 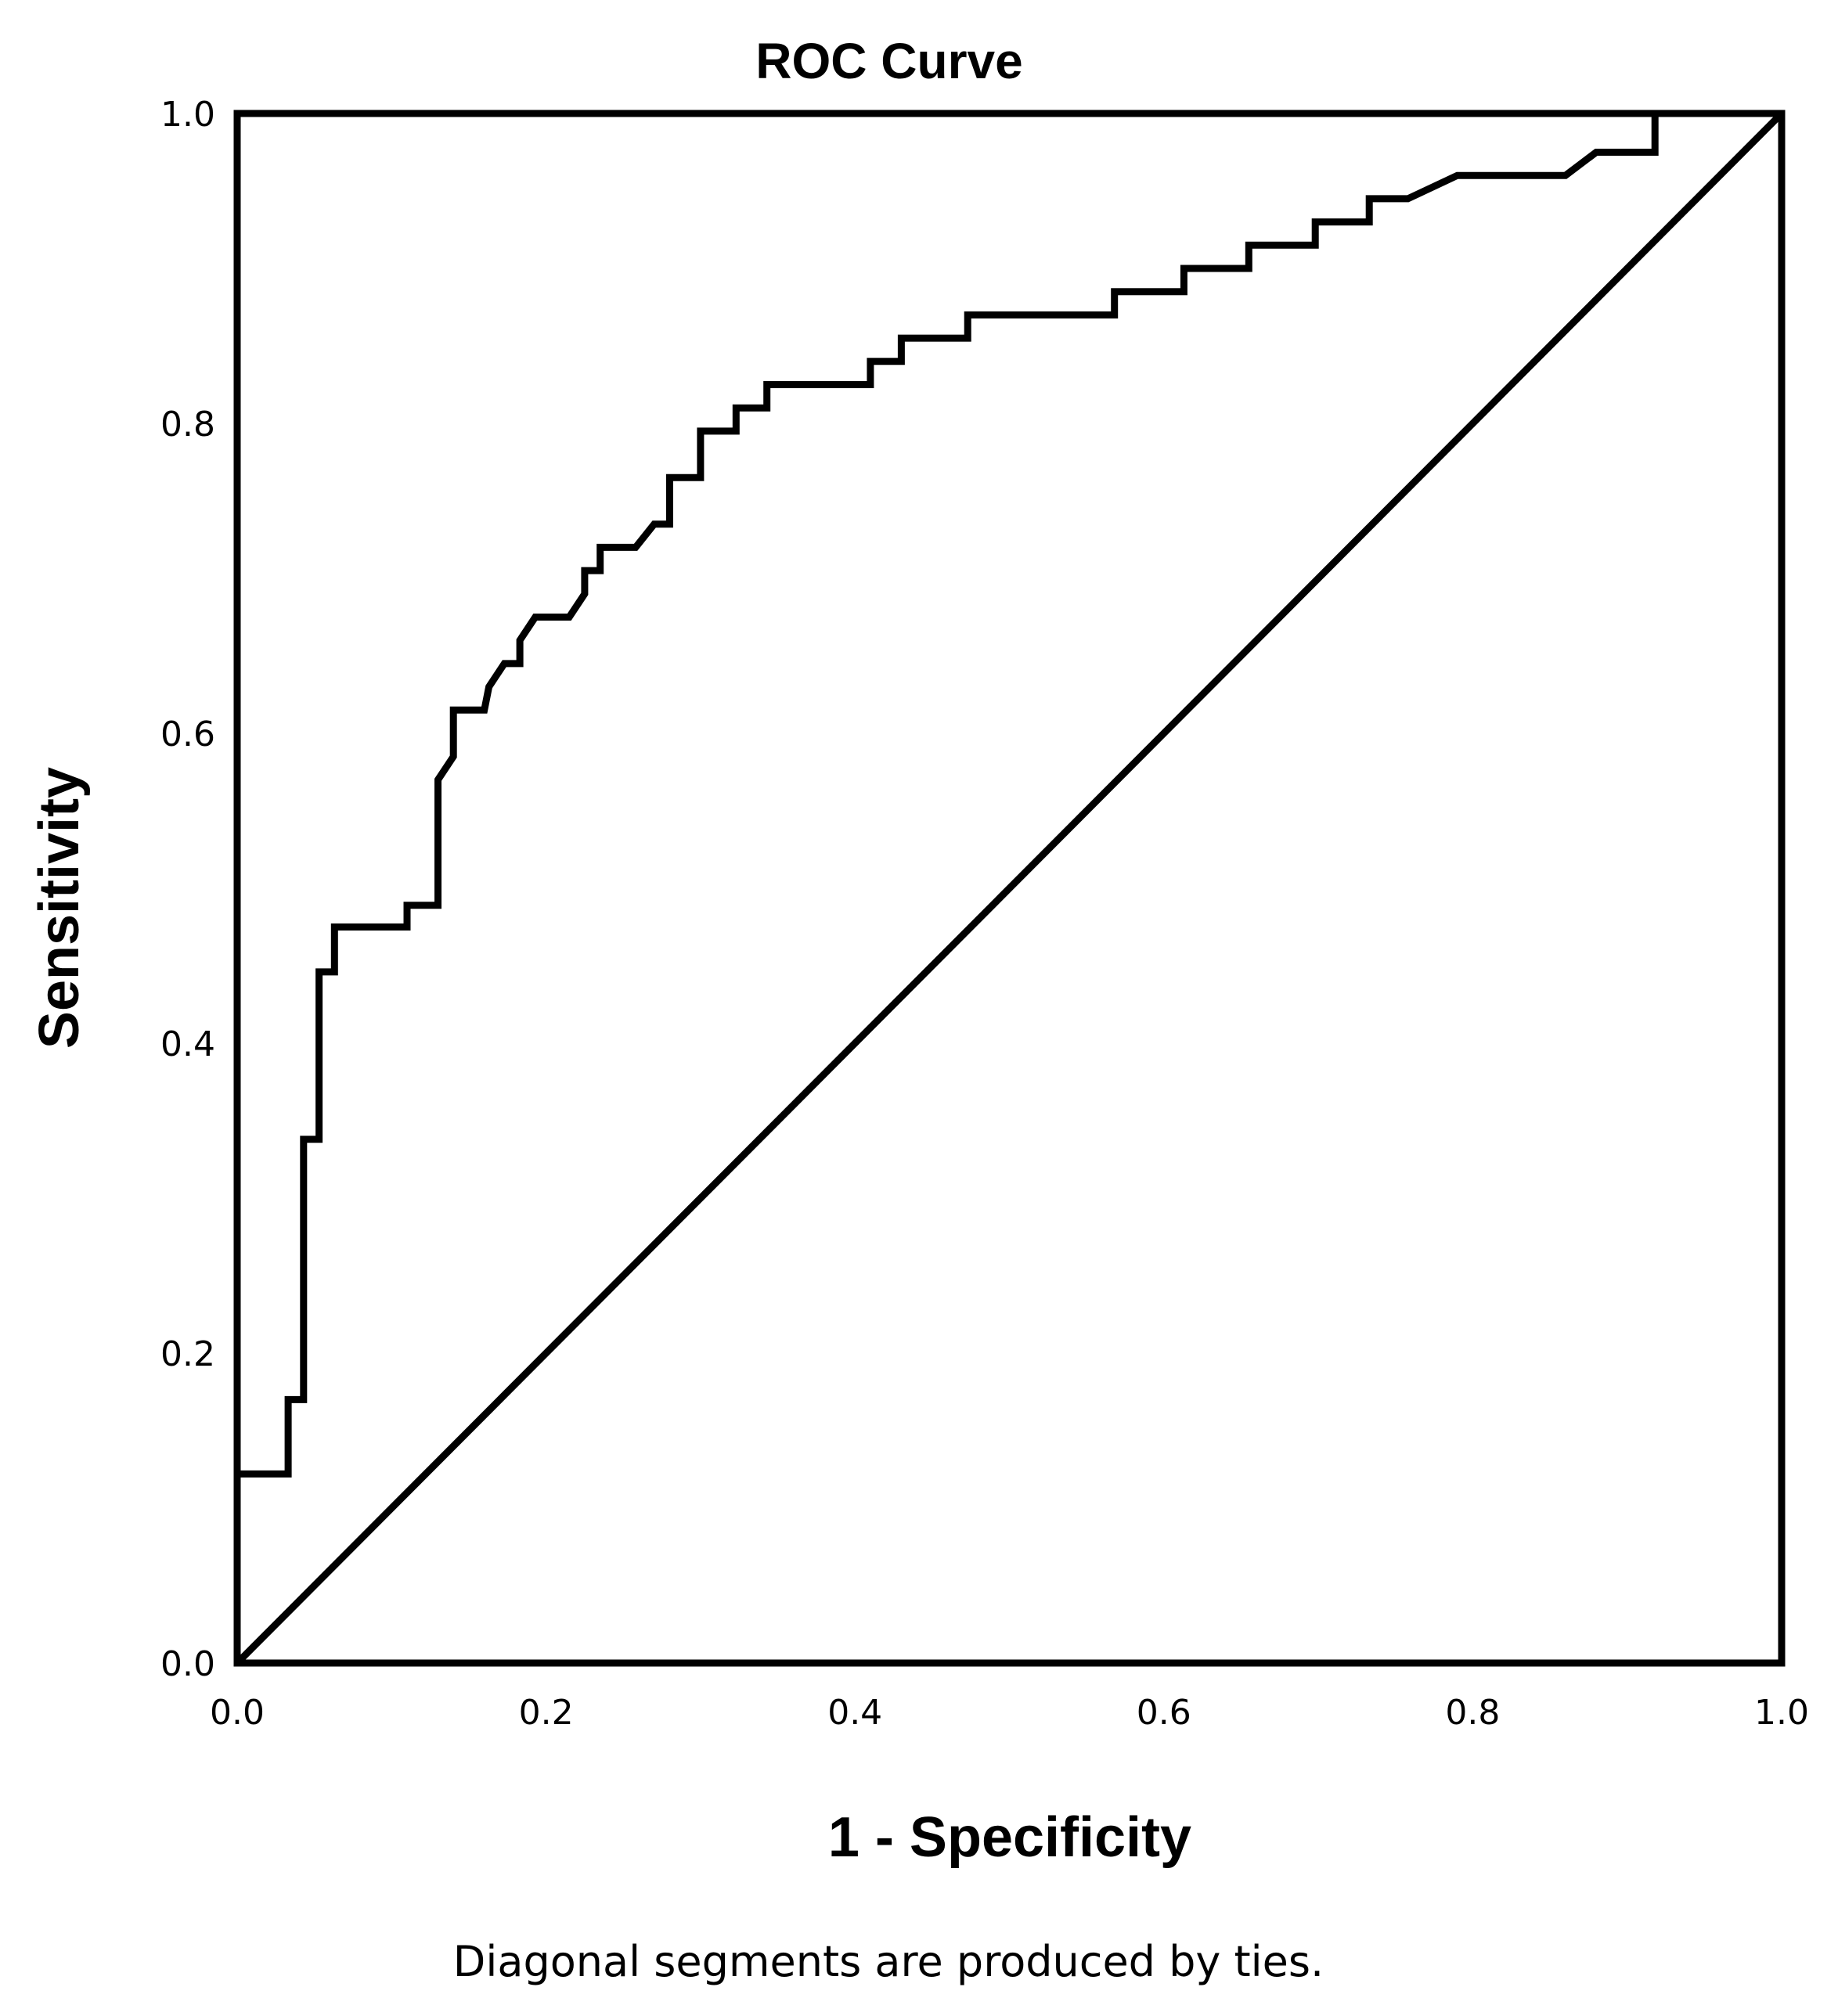 I want to click on x-axis-label: 1 - Specificity, so click(x=1009, y=1837).